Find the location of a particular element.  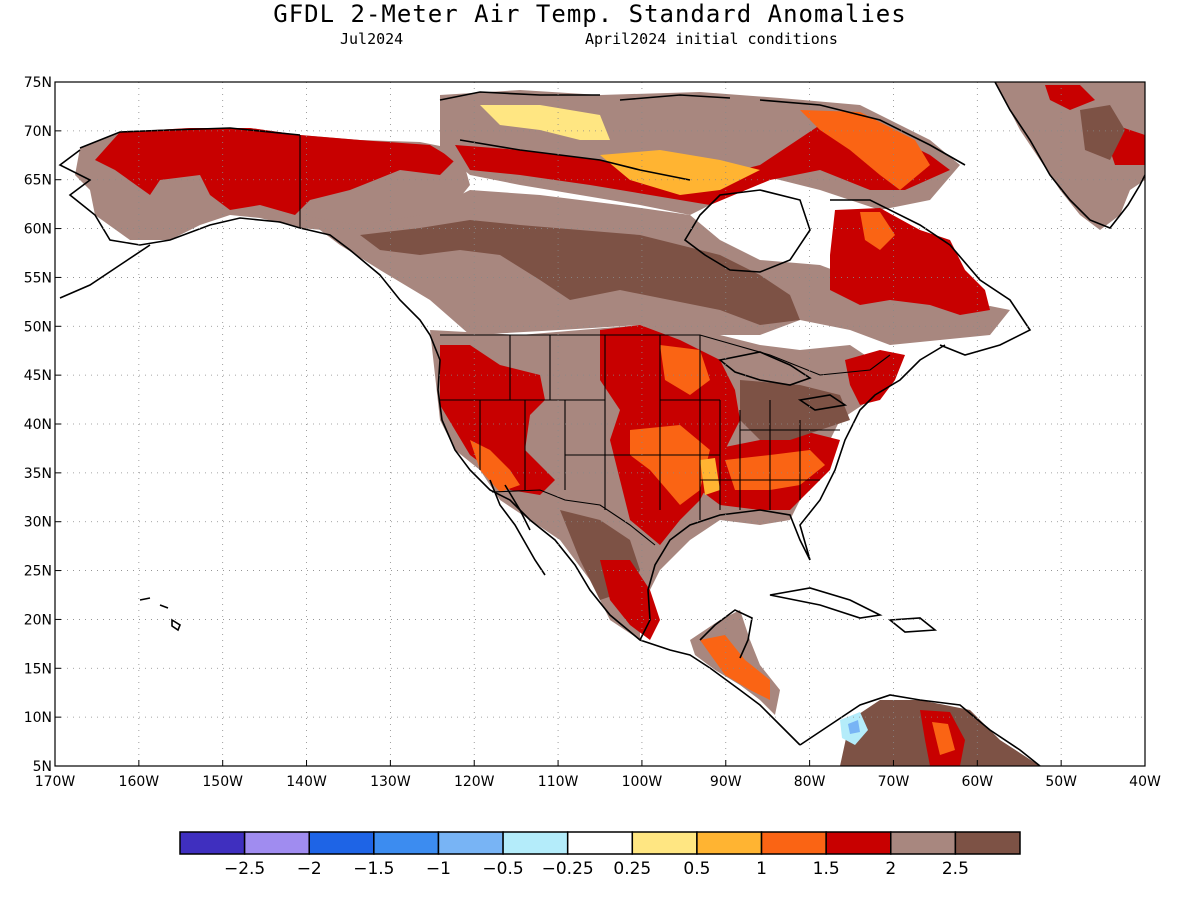

colorbar: −2.5 −2 −1.5 −1 −0.5 −0.25 0.25 0.5 1 1.5 2 2.5 is located at coordinates (600, 855).